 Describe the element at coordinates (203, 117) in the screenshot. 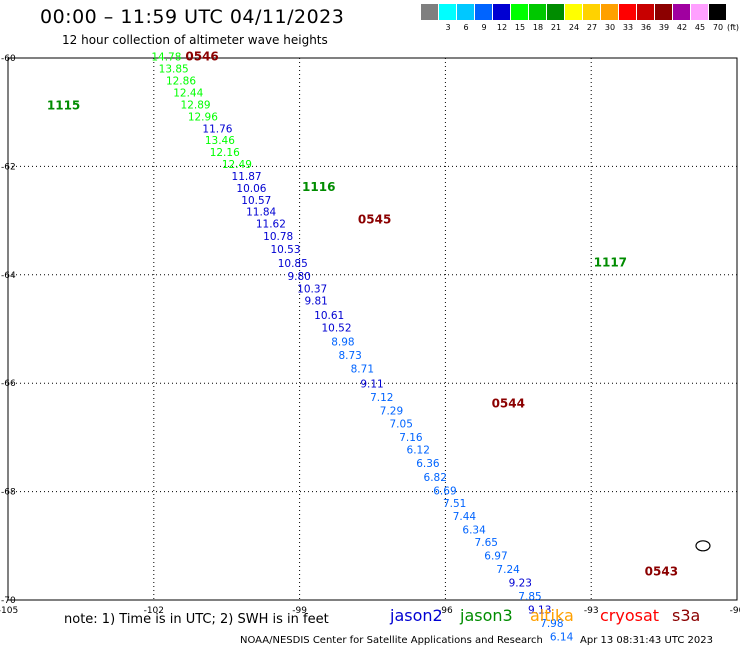

I see `wave-height-value: 12.96` at that location.